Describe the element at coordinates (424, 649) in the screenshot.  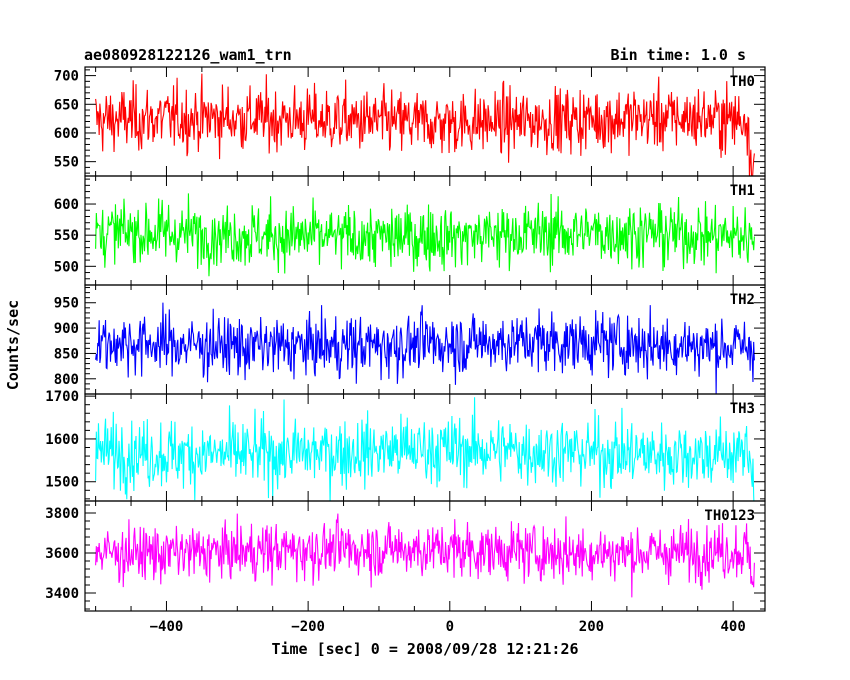
I see `x-axis-label: Time [sec] 0 = 2008/09/28 12:21:26` at that location.